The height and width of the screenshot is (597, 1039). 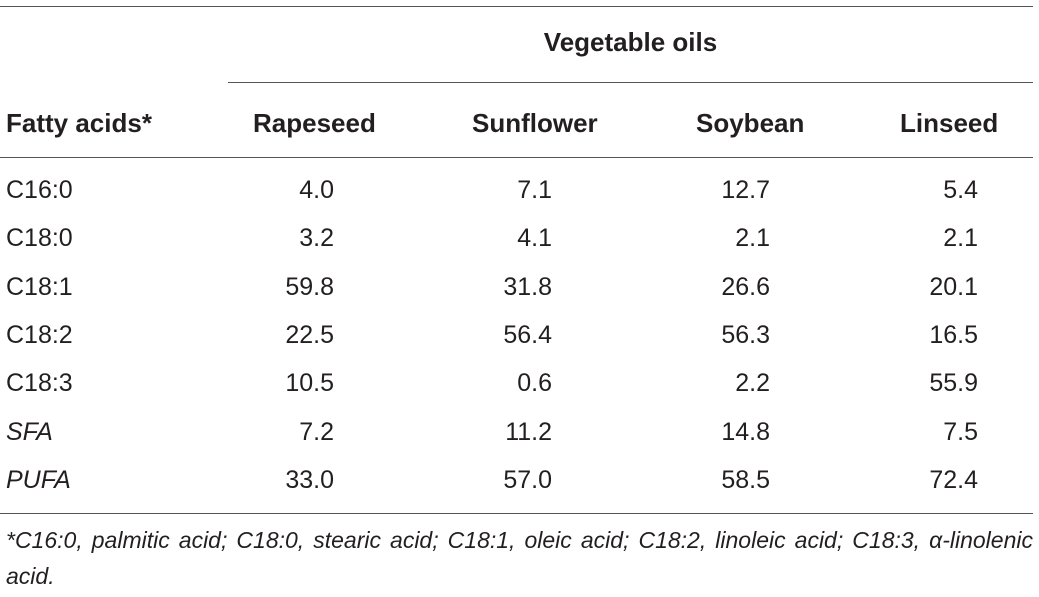 What do you see at coordinates (630, 42) in the screenshot?
I see `group-header: Vegetable oils` at bounding box center [630, 42].